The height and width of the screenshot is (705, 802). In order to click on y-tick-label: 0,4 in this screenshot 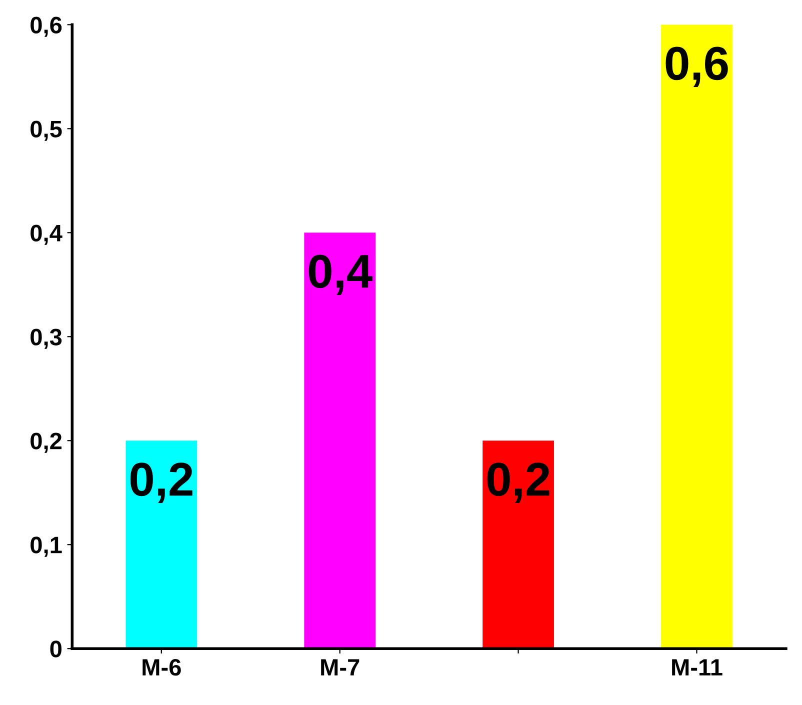, I will do `click(46, 234)`.